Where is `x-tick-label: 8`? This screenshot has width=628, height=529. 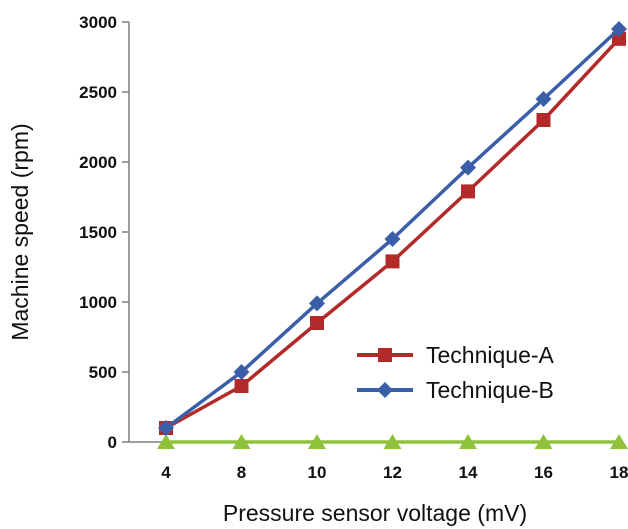
x-tick-label: 8 is located at coordinates (241, 472).